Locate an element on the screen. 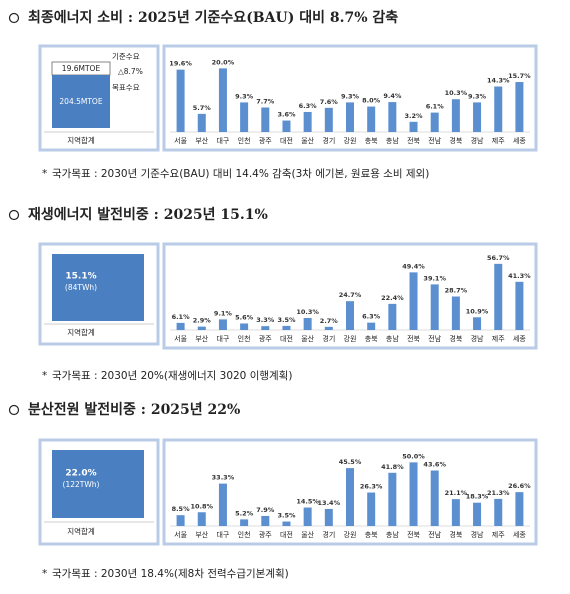  x-tick-label: 세종 is located at coordinates (519, 534).